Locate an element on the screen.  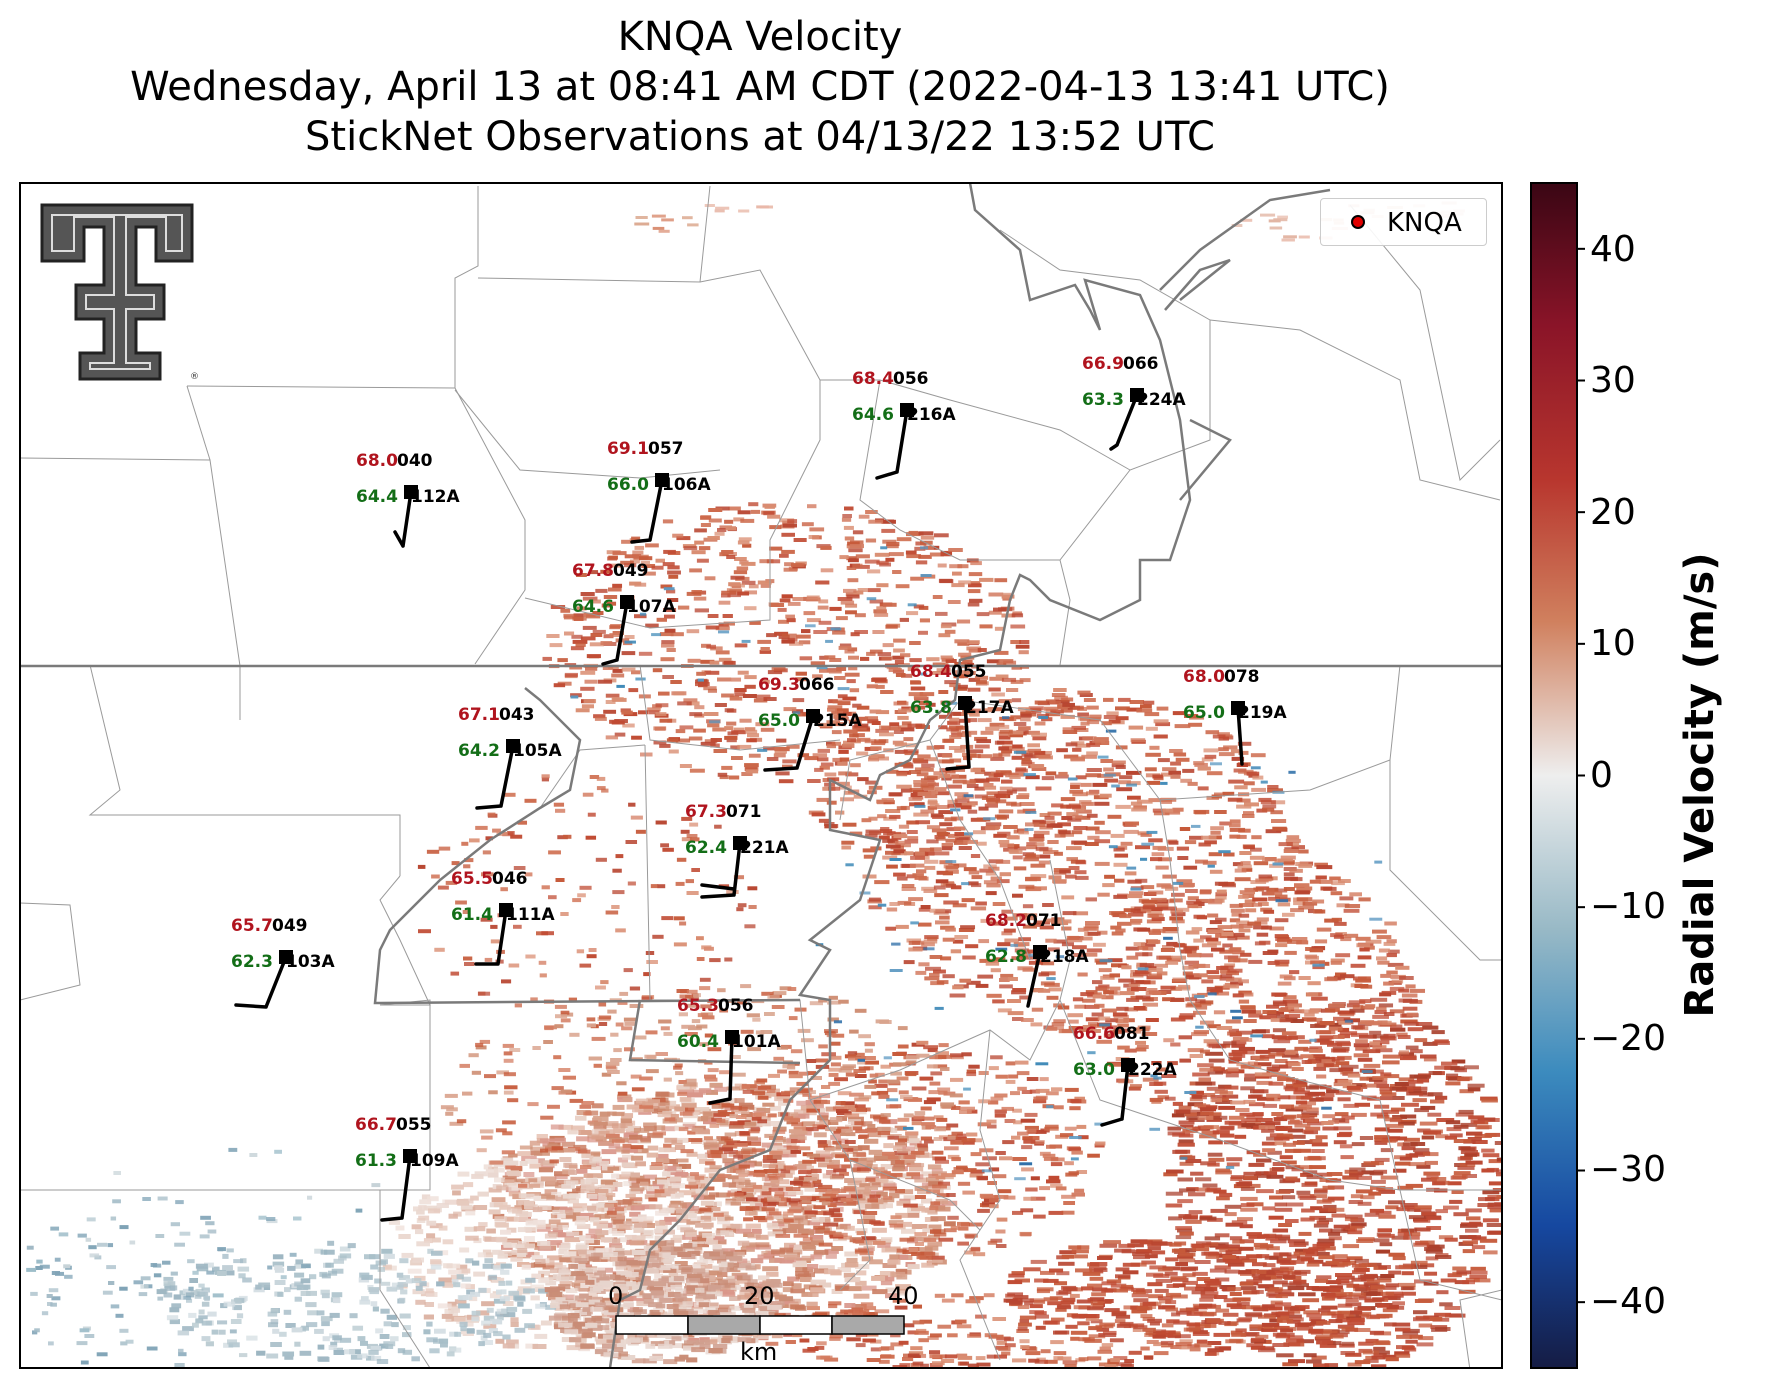
station-dewpoint: 62.4 is located at coordinates (706, 848).